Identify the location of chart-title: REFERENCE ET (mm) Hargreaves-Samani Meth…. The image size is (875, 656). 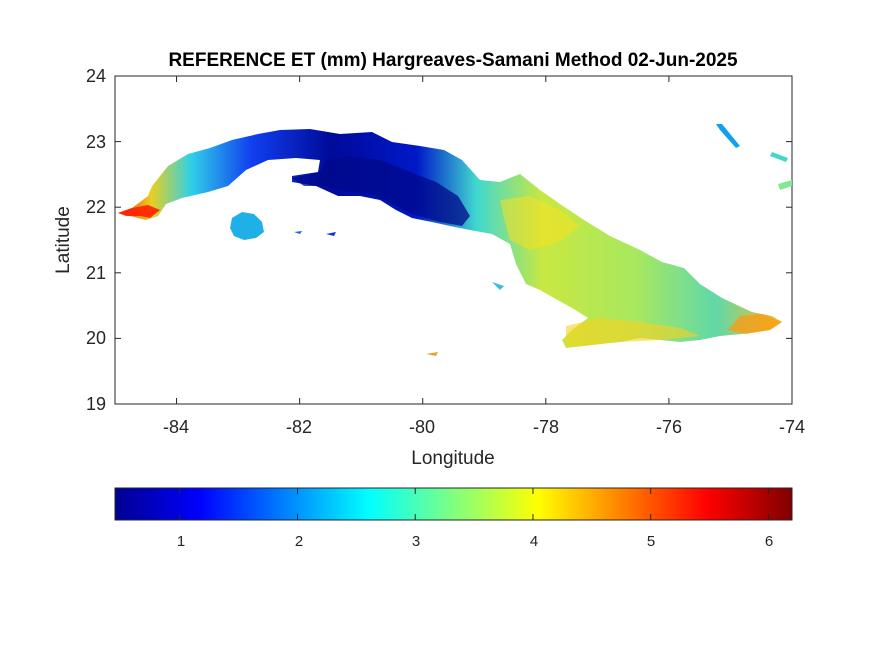
(453, 60).